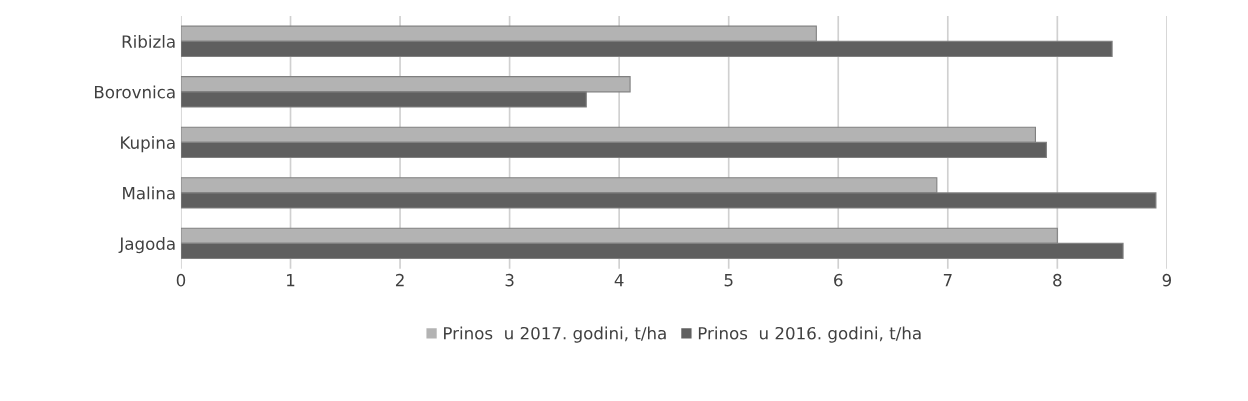 This screenshot has height=401, width=1248. What do you see at coordinates (1167, 280) in the screenshot?
I see `x-tick-label: 9` at bounding box center [1167, 280].